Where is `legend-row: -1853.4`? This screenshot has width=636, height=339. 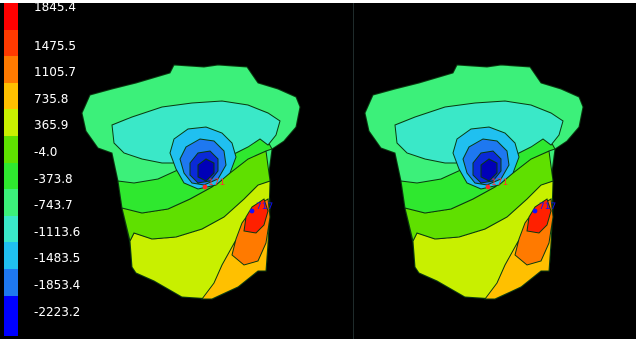
legend-row: -1853.4 is located at coordinates (41, 282).